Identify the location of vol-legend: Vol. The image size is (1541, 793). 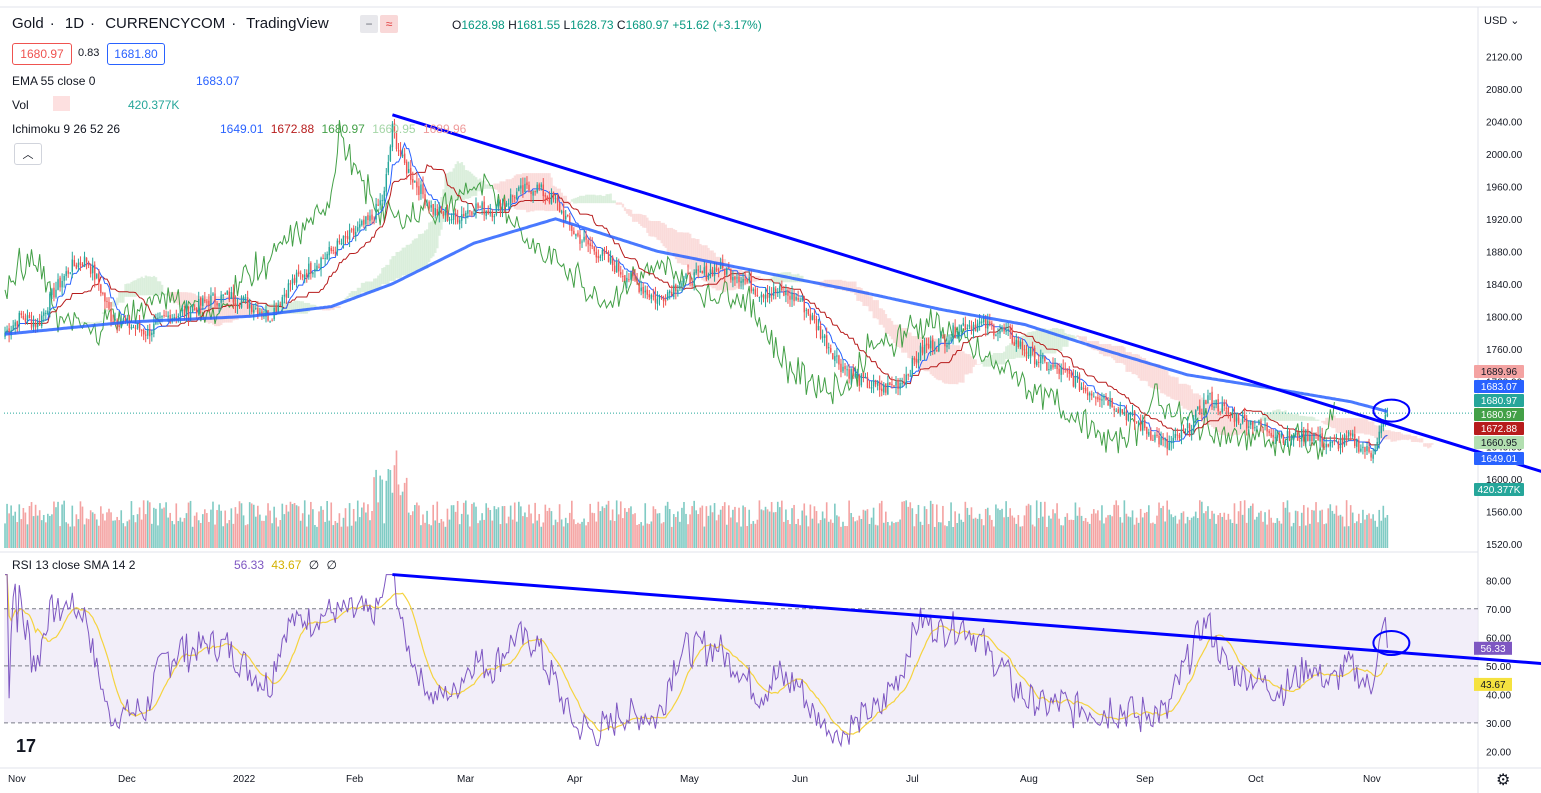
(22, 105).